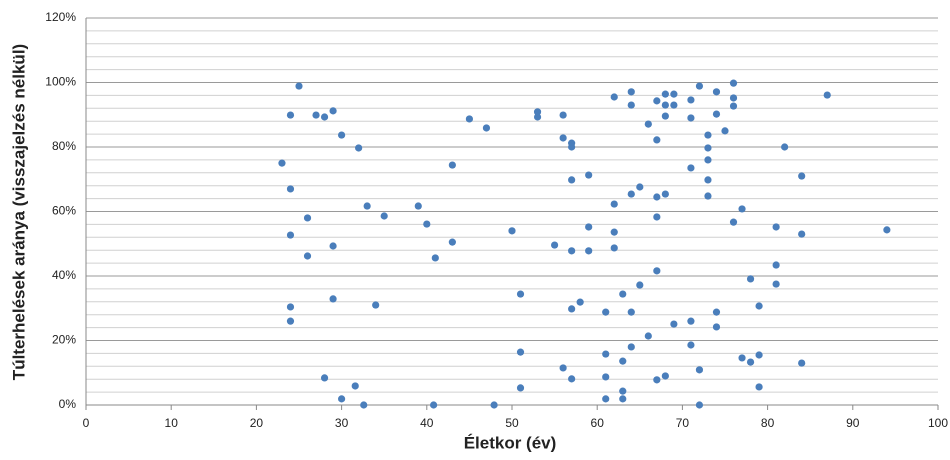 The image size is (950, 460). Describe the element at coordinates (64, 211) in the screenshot. I see `y-tick-label: 60%` at that location.